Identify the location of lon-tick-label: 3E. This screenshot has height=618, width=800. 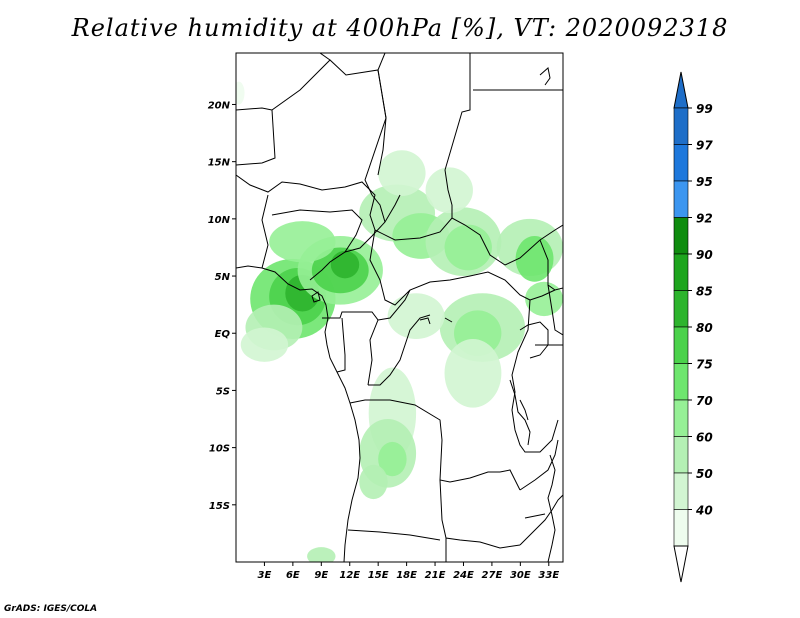
(265, 575).